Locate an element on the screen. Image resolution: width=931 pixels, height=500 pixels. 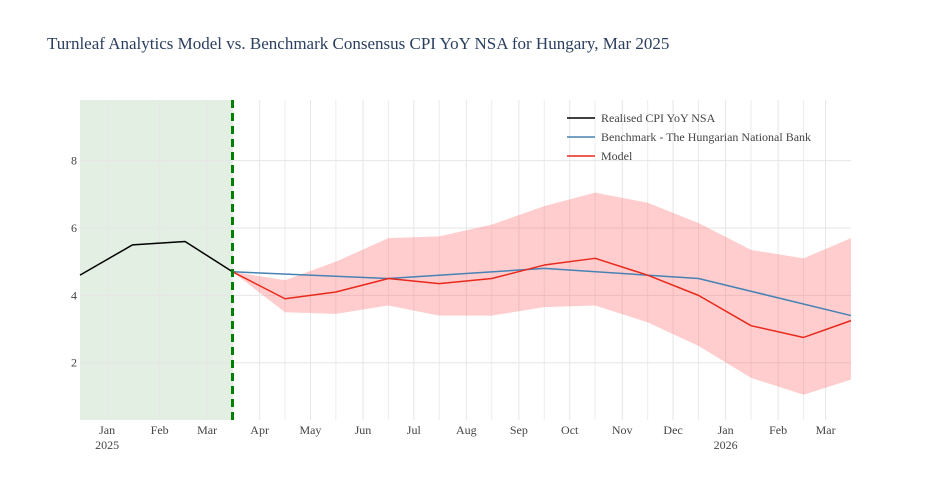
y-tick-label: 2 is located at coordinates (74, 363).